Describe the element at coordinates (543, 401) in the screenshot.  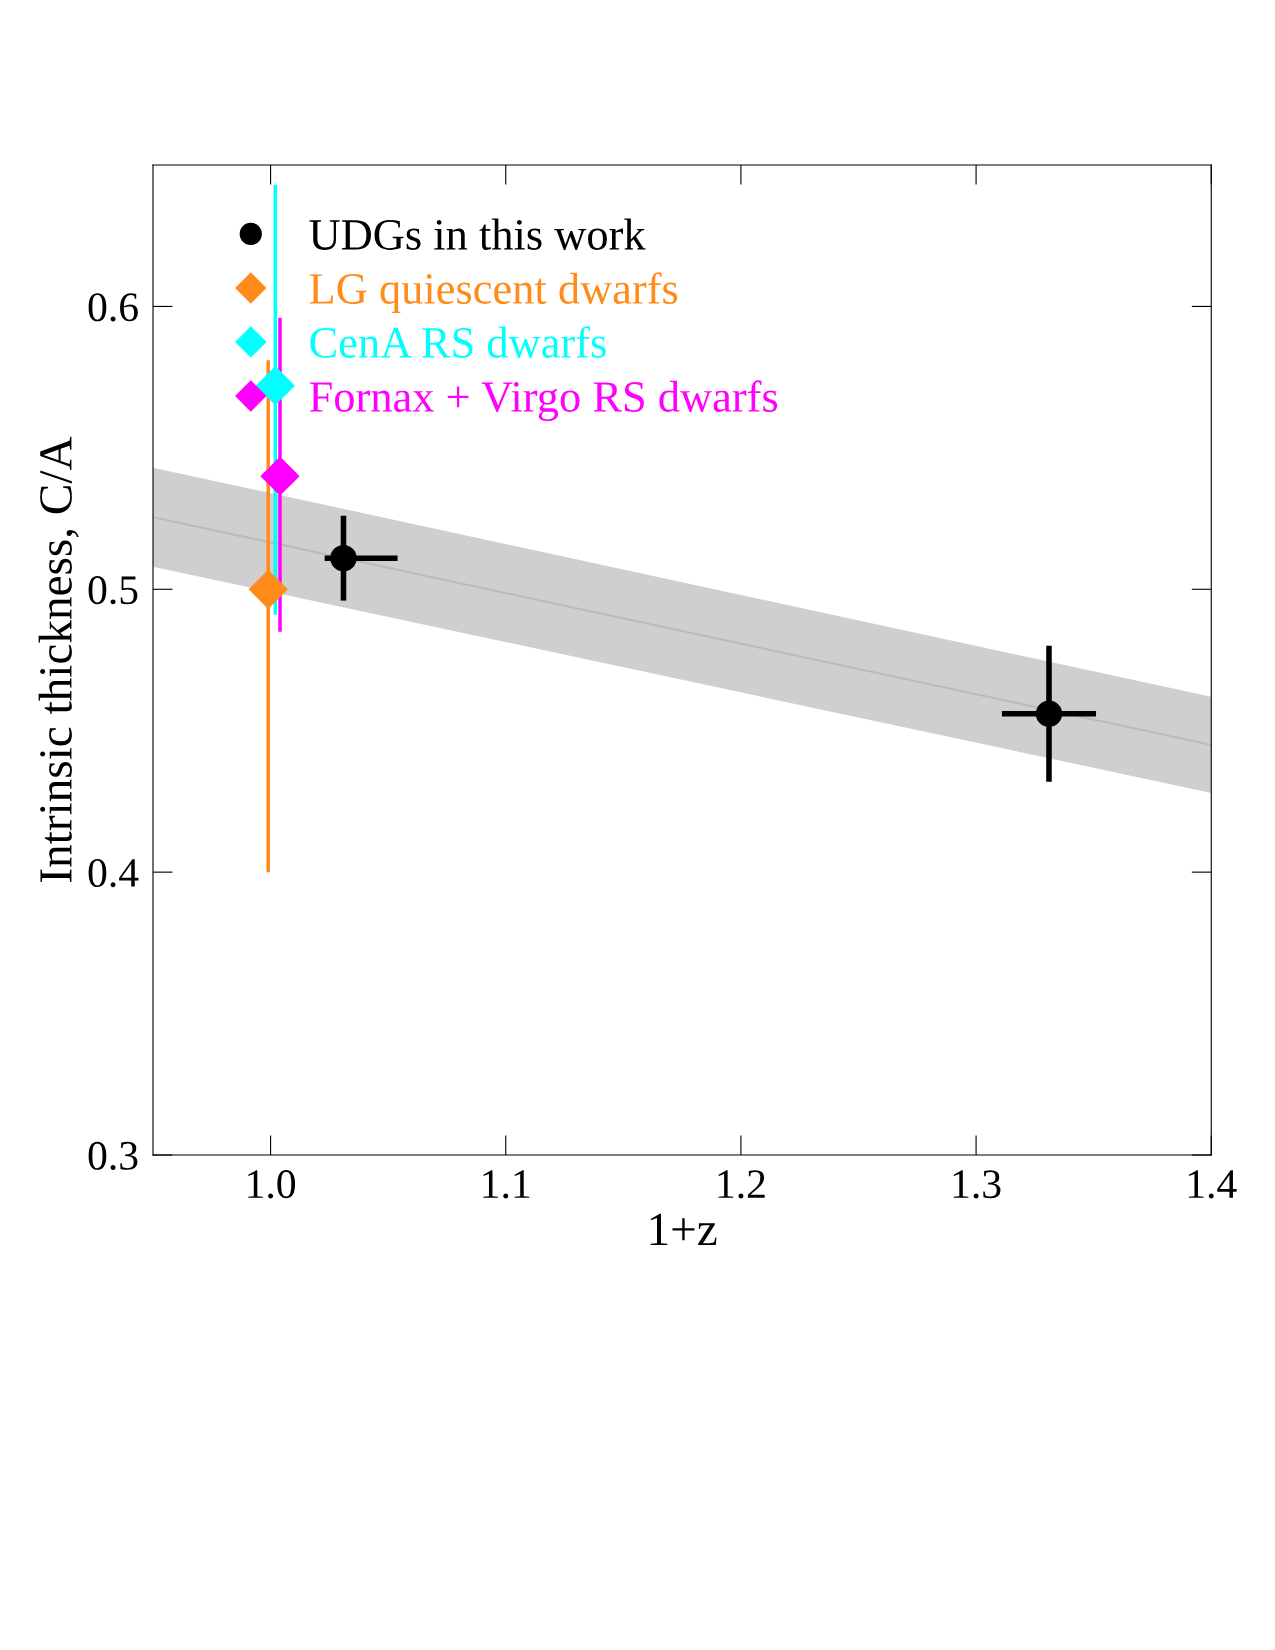
I see `legend-label: Fornax + Virgo RS dwarfs` at that location.